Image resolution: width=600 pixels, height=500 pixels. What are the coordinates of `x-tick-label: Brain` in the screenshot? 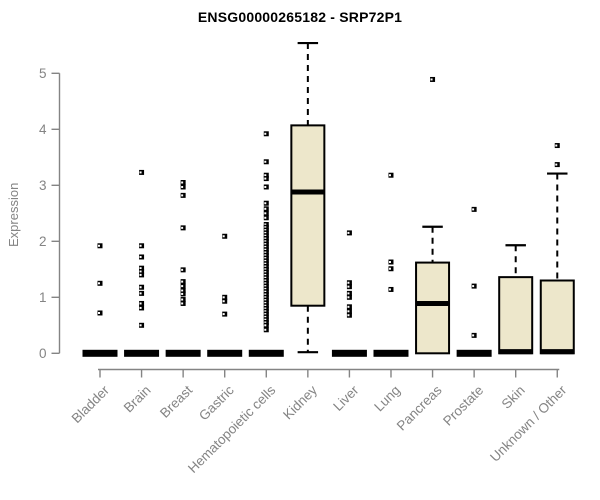 It's located at (137, 399).